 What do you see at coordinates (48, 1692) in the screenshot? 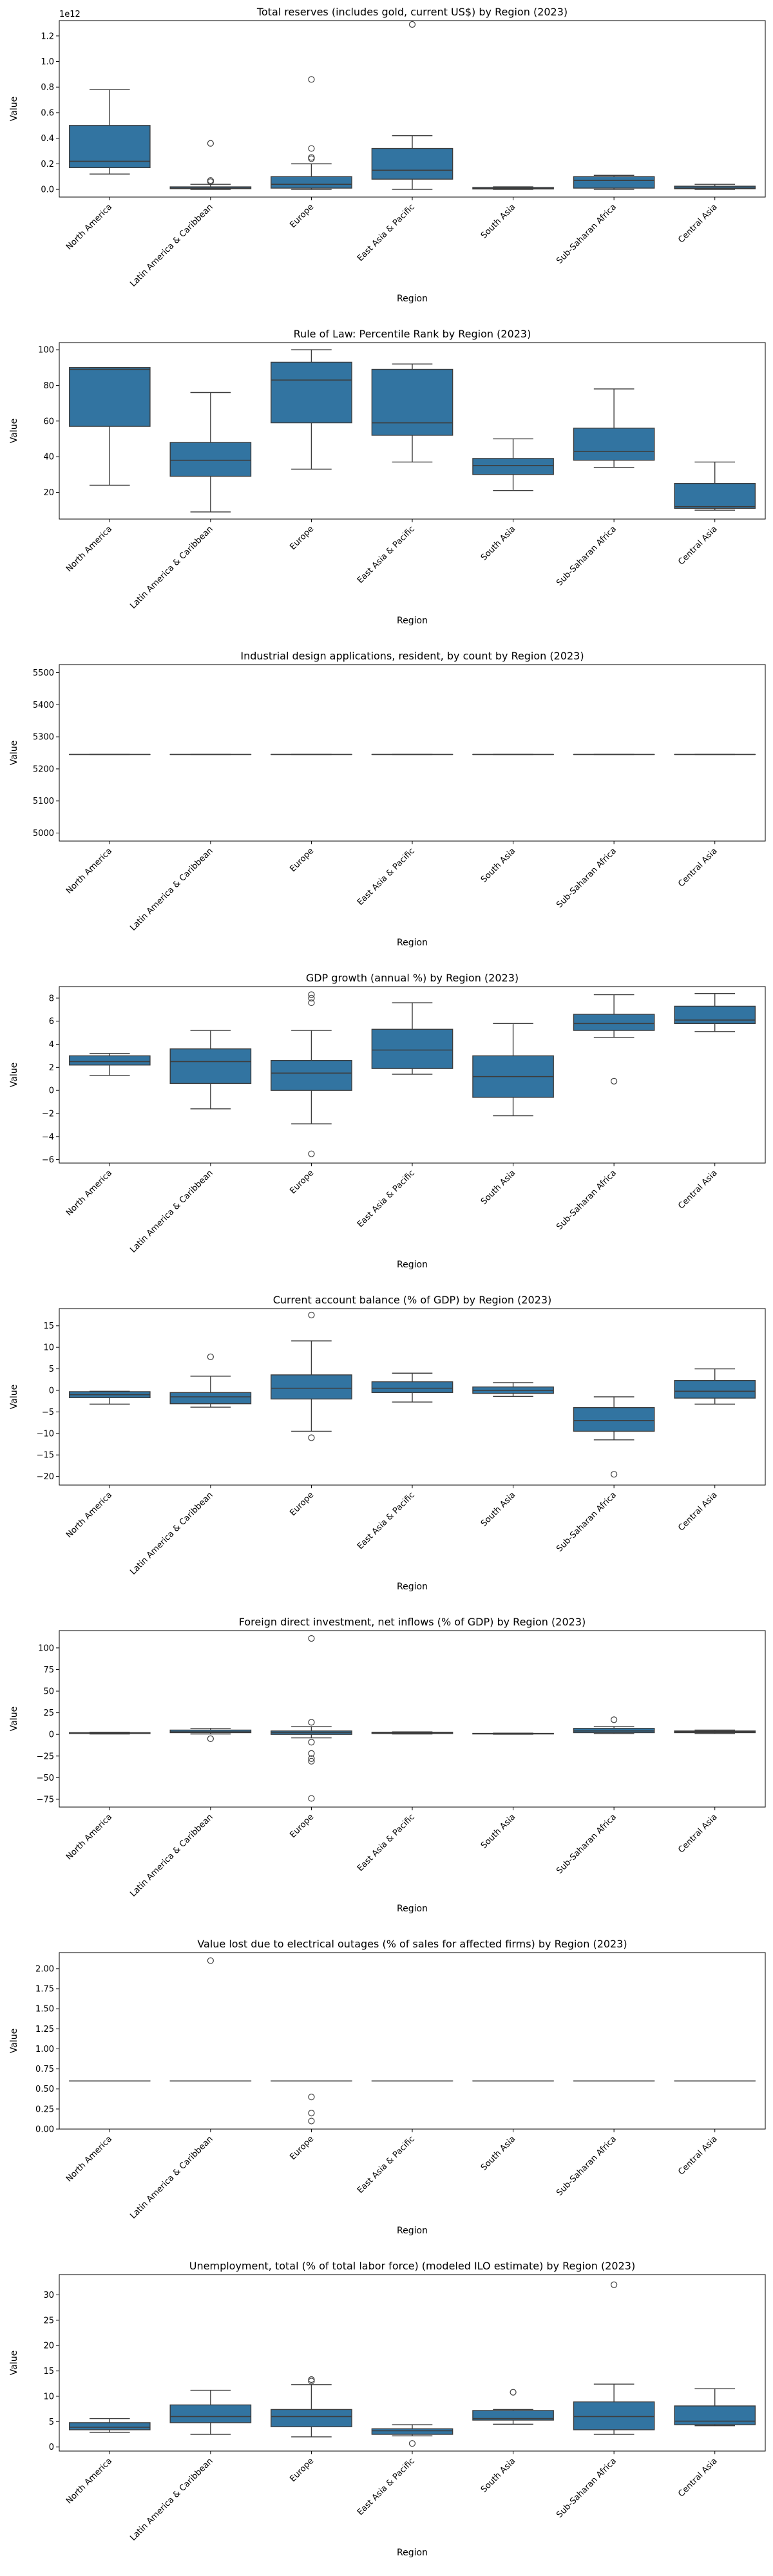
I see `y-tick-label: 50` at bounding box center [48, 1692].